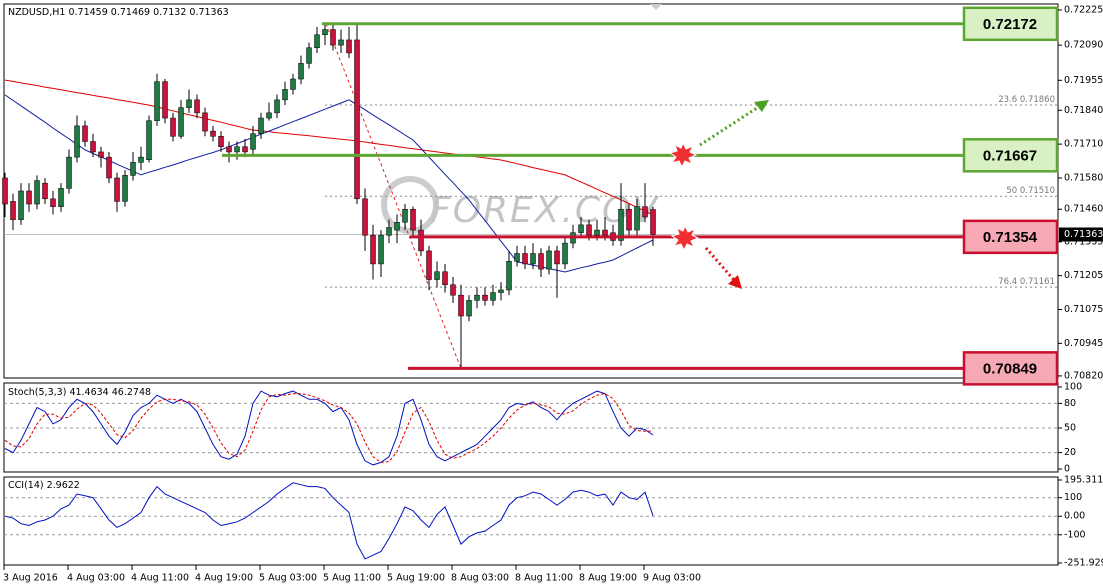  What do you see at coordinates (1083, 309) in the screenshot?
I see `y-tick-label: 0.71075` at bounding box center [1083, 309].